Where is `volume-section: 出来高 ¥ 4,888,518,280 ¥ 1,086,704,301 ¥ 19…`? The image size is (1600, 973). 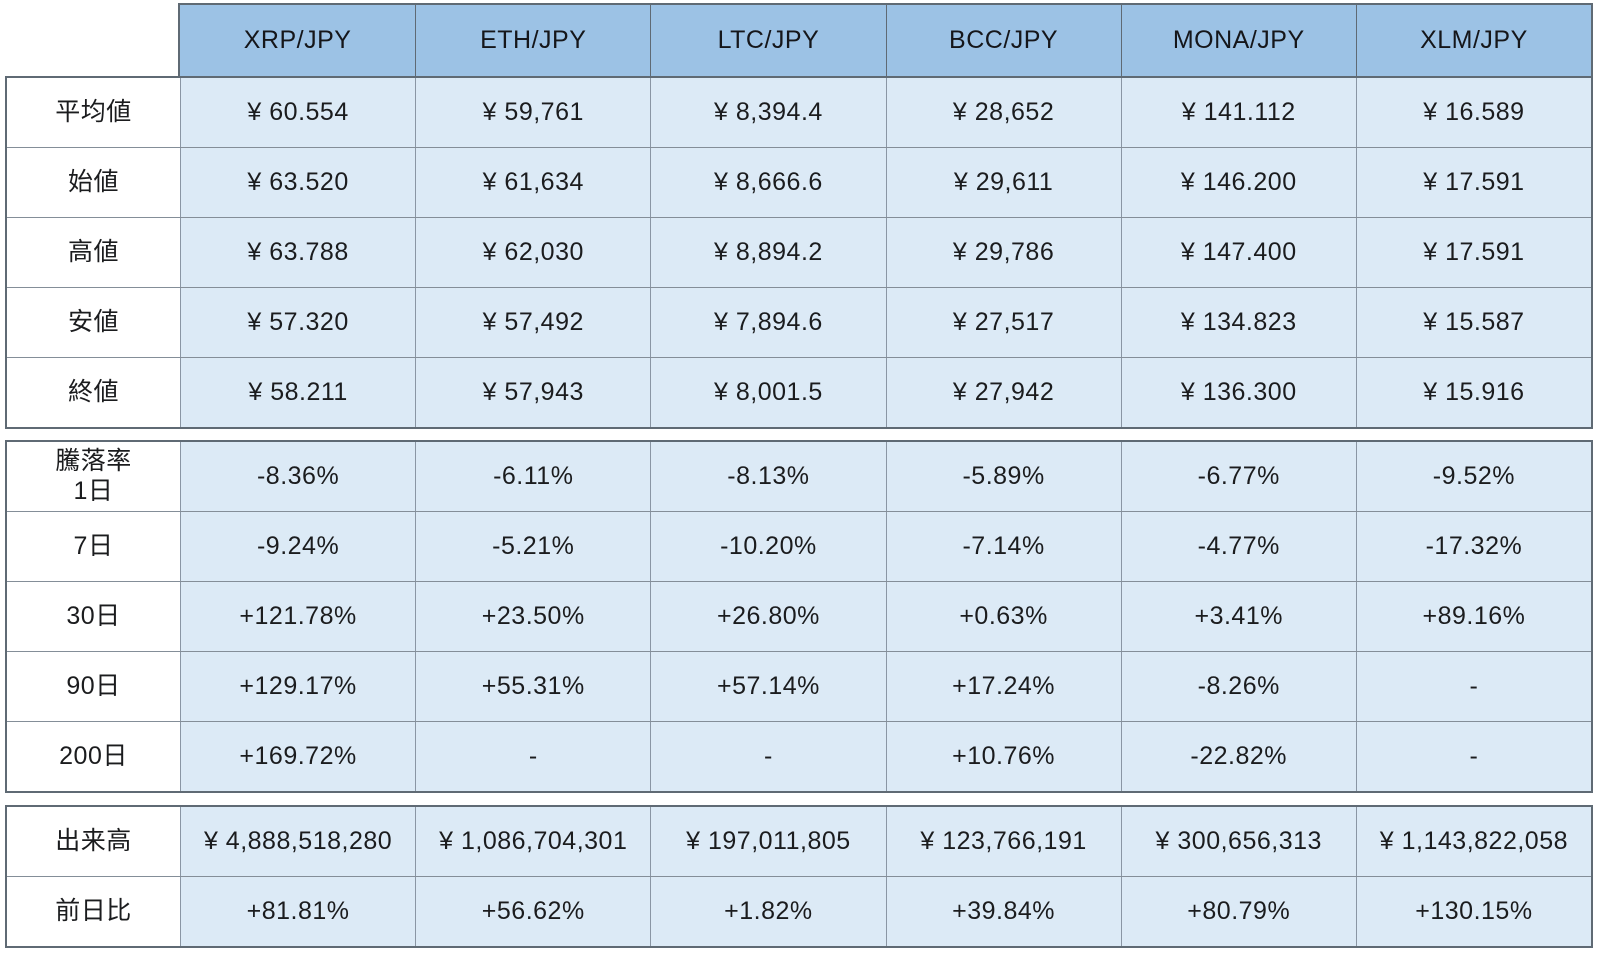
volume-section: 出来高 ¥ 4,888,518,280 ¥ 1,086,704,301 ¥ 19… is located at coordinates (799, 876).